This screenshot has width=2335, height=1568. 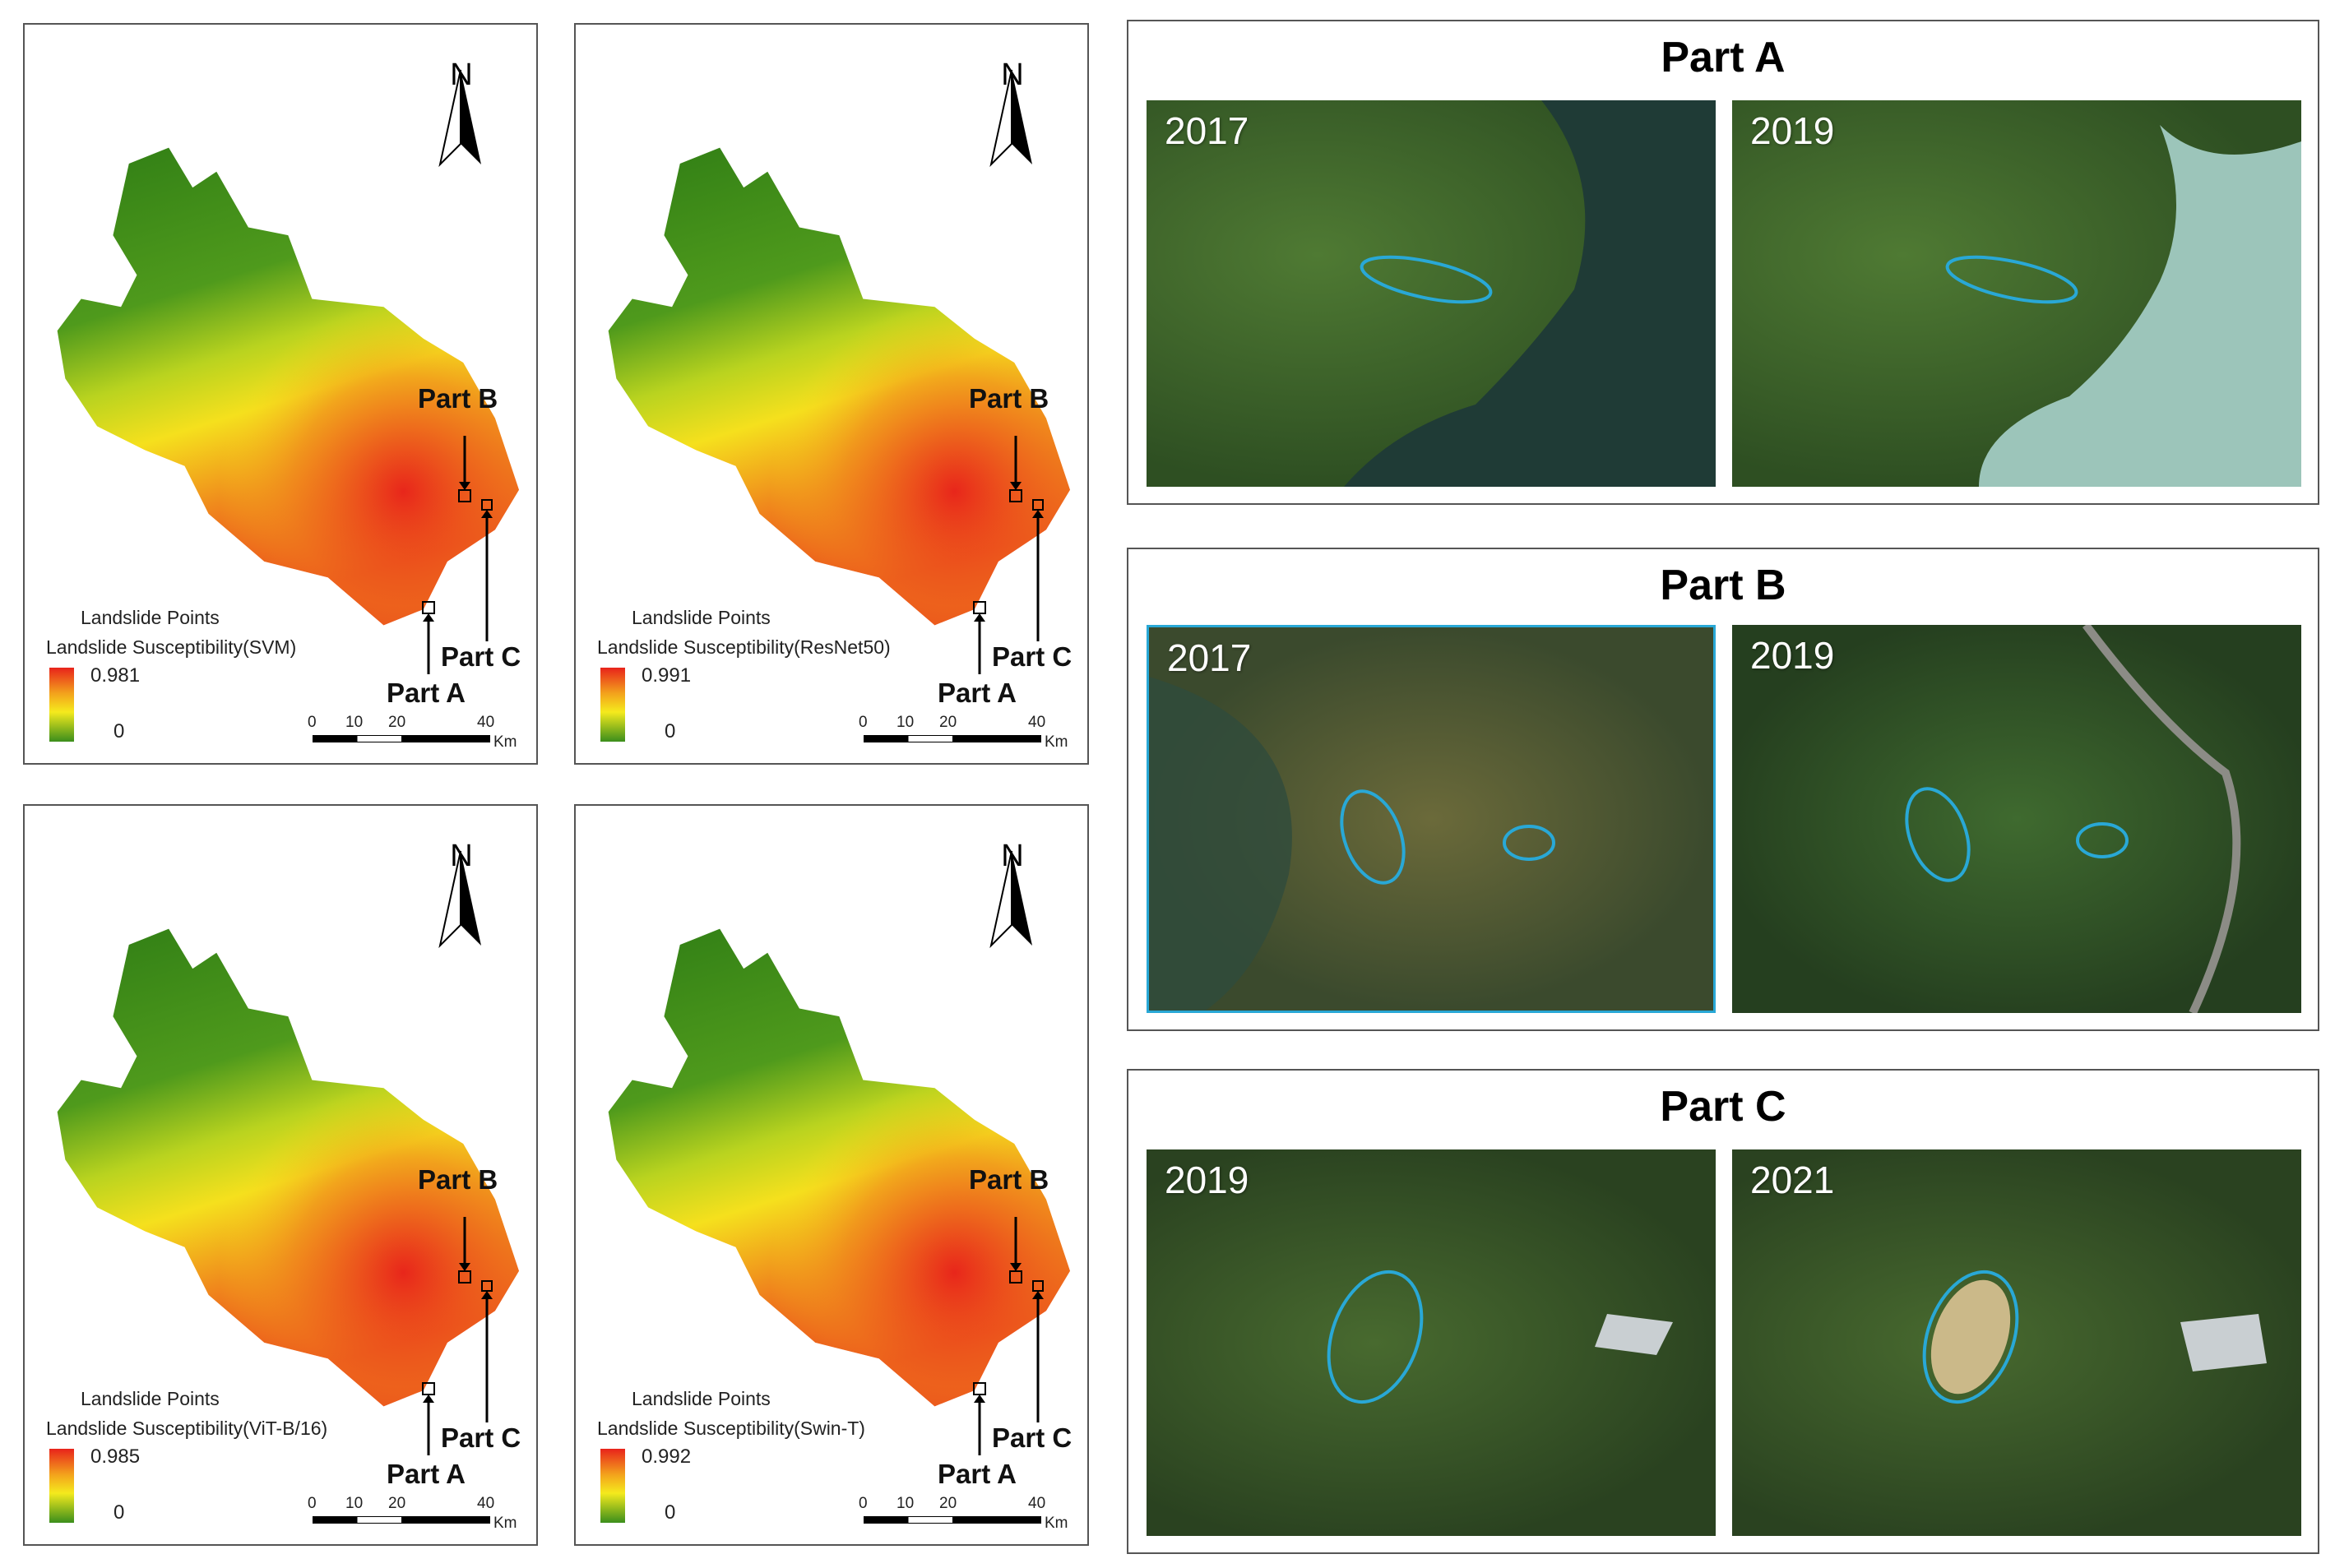 What do you see at coordinates (115, 675) in the screenshot?
I see `ramp-max: 0.981` at bounding box center [115, 675].